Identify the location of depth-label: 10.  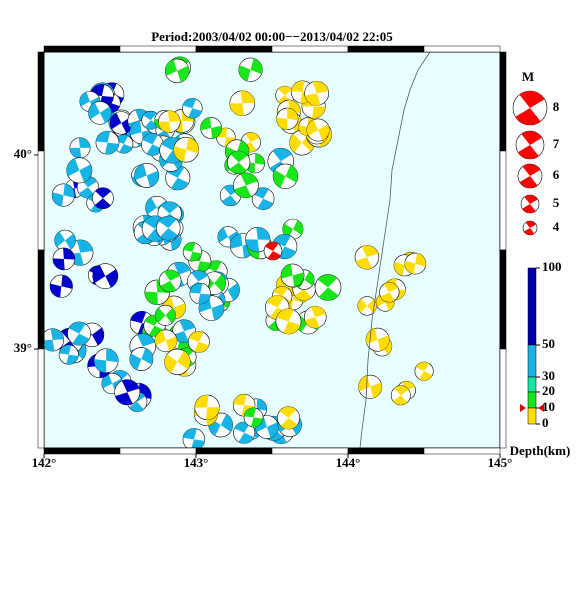
(548, 406).